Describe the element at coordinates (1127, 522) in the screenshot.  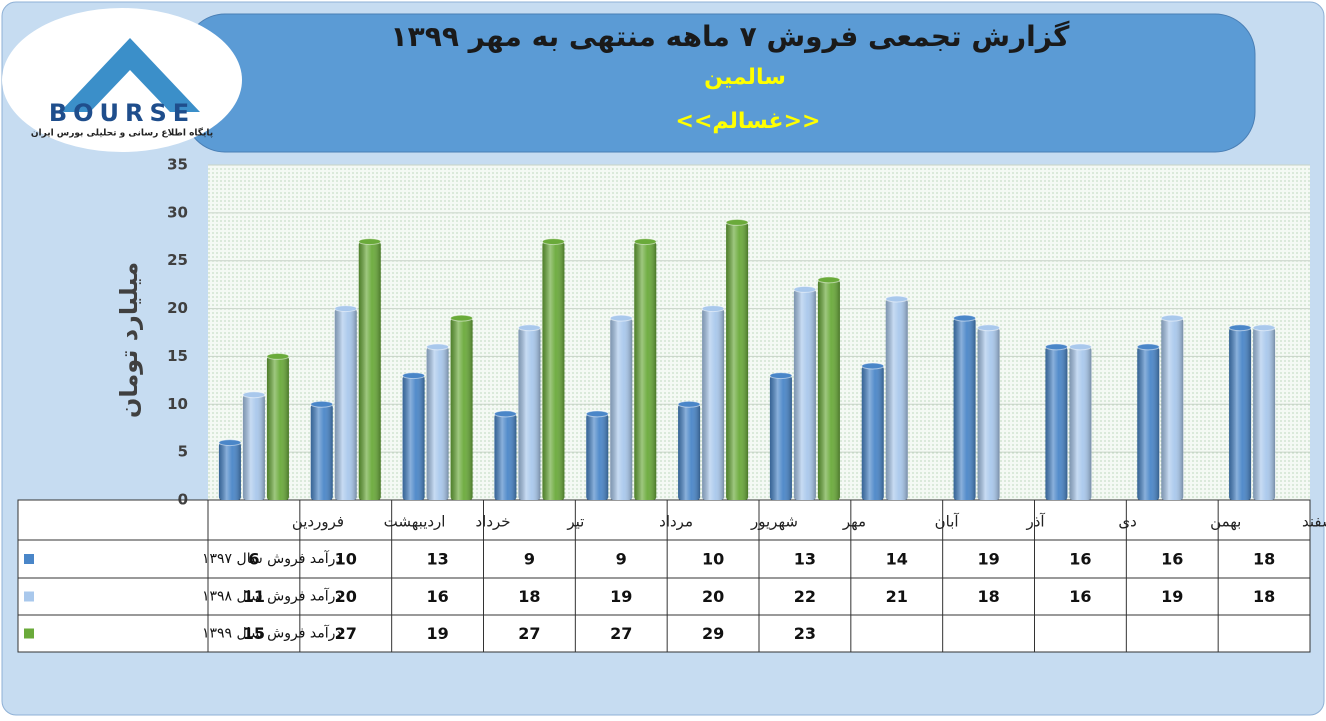
I see `x-tick-label: دی` at that location.